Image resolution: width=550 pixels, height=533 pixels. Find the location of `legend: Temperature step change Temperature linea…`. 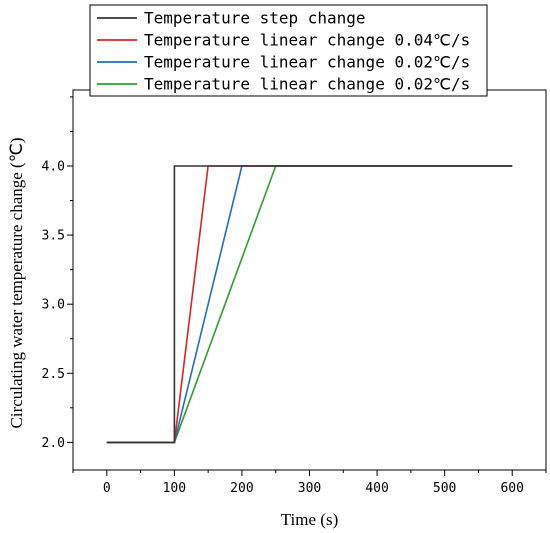

legend: Temperature step change Temperature linea… is located at coordinates (288, 50).